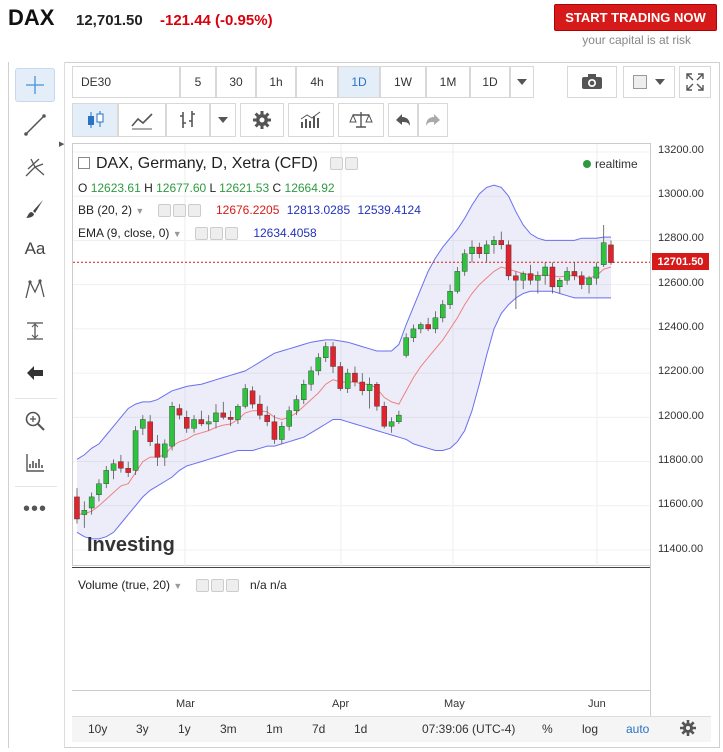  What do you see at coordinates (361, 729) in the screenshot?
I see `range-1d: 1d` at bounding box center [361, 729].